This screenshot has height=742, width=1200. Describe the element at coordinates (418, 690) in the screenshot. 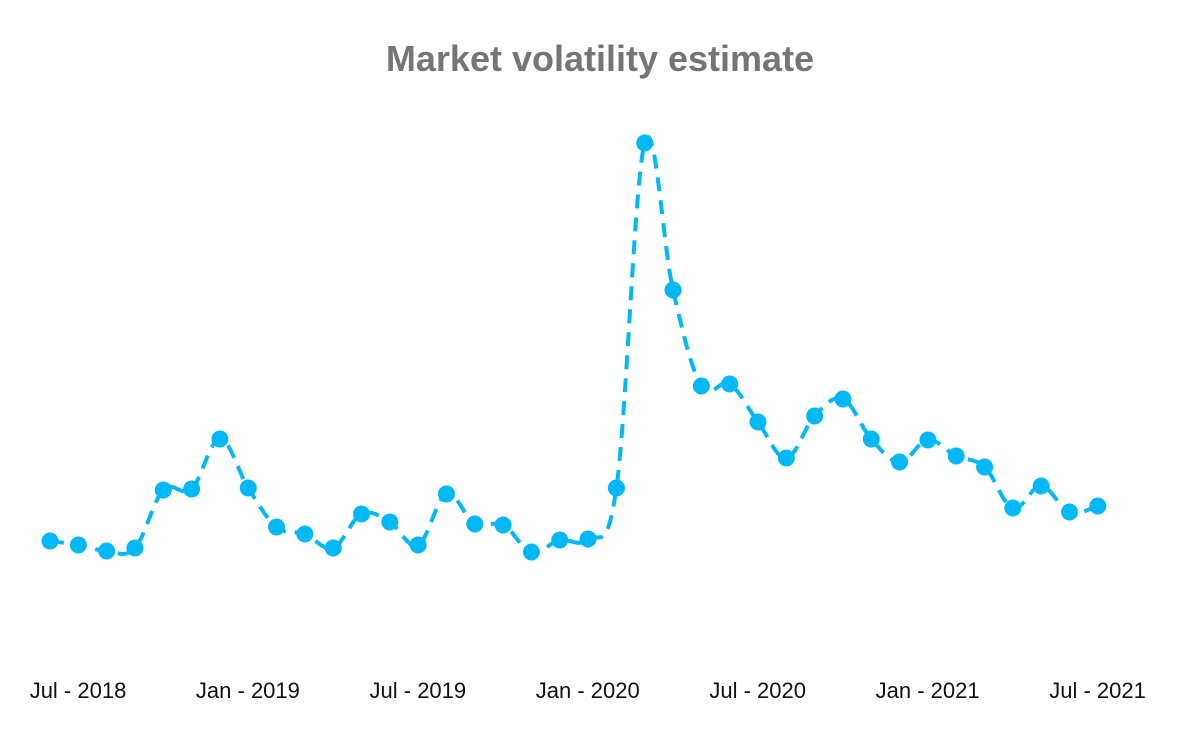

I see `x-tick-label: Jul - 2019` at that location.